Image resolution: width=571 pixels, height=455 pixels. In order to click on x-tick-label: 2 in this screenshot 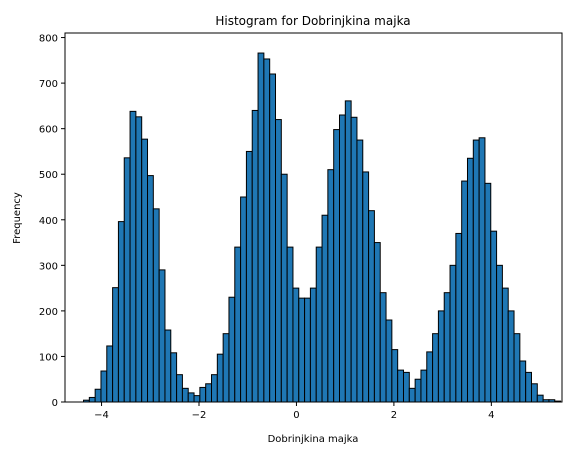, I will do `click(394, 415)`.